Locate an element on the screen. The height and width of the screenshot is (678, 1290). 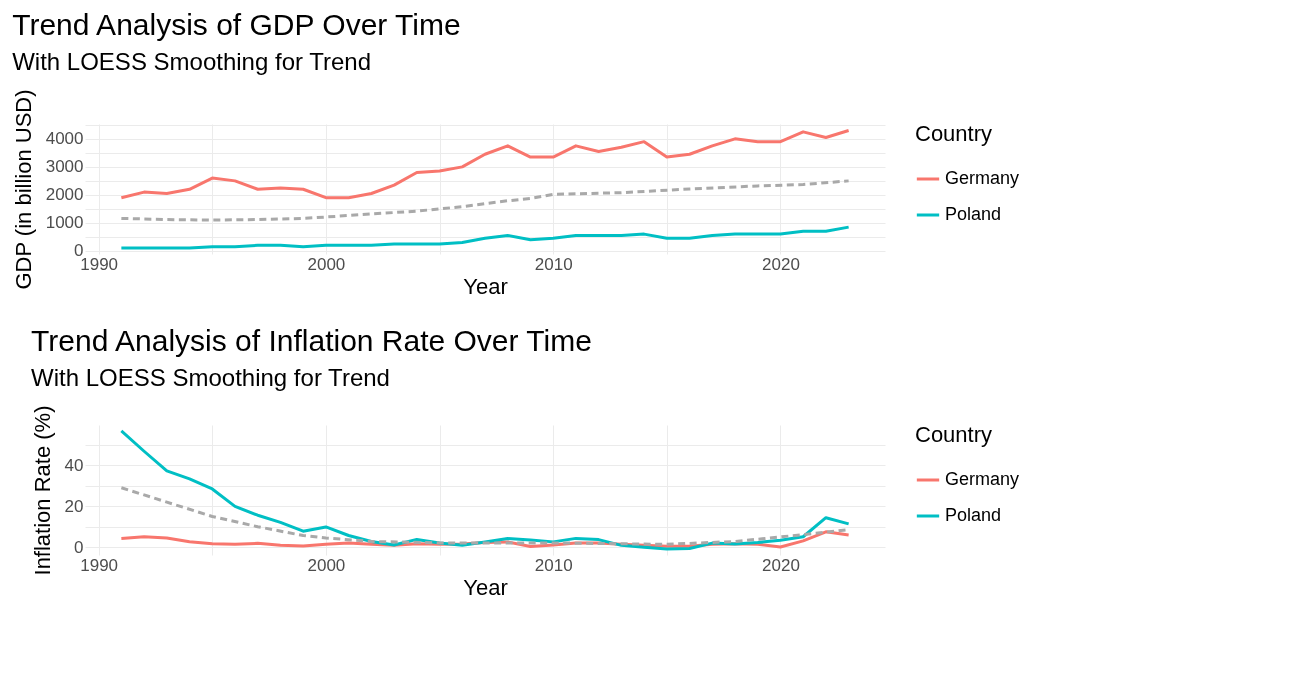
y-tick-label: 0 is located at coordinates (79, 547).